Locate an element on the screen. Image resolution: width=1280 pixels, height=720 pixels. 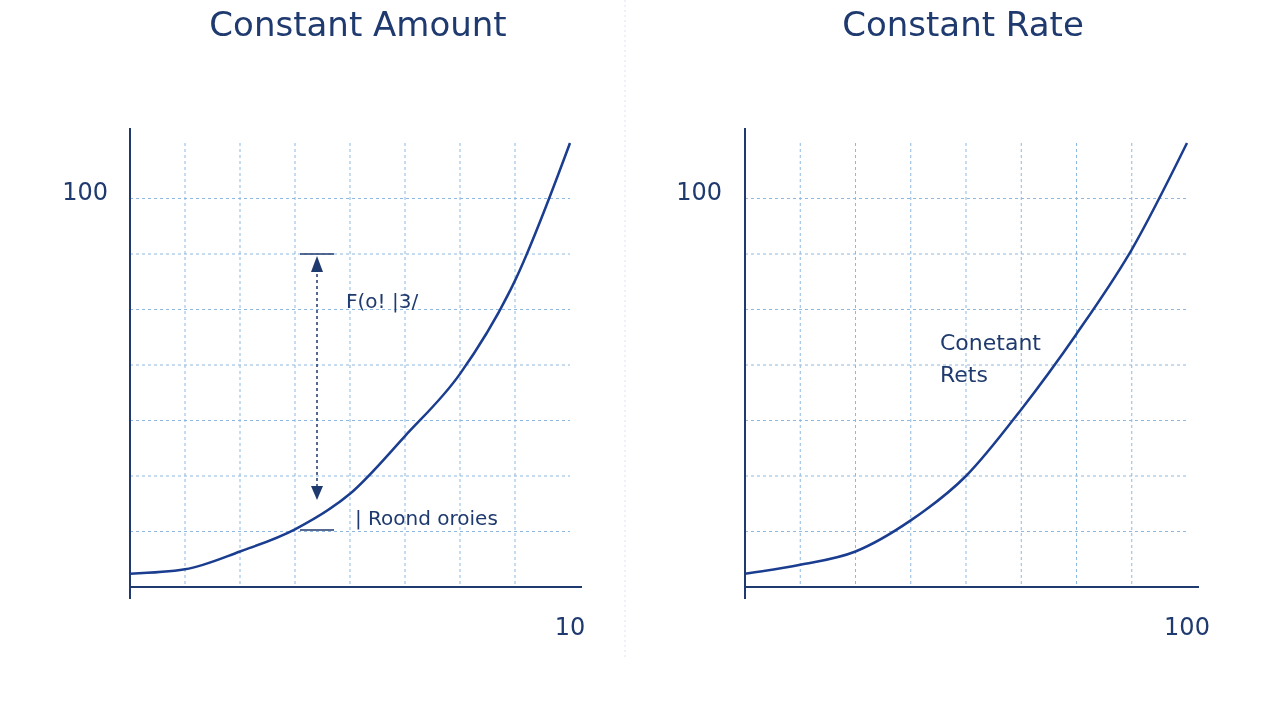
text: 10 is located at coordinates (570, 627).